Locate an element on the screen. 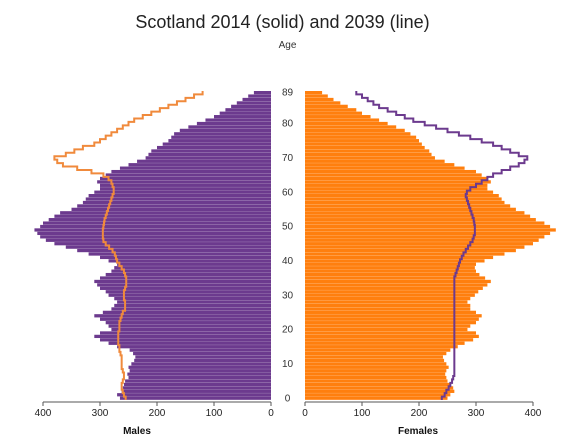 Image resolution: width=565 pixels, height=444 pixels. age-axis-label: Age is located at coordinates (288, 45).